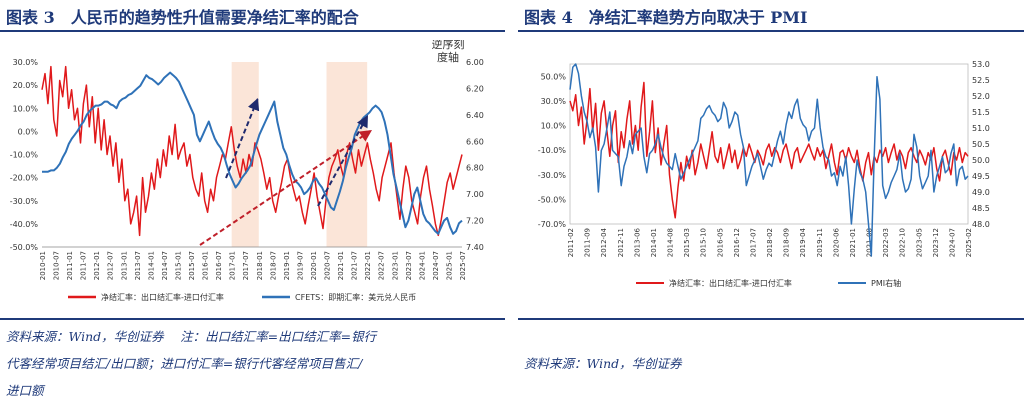  I want to click on series-line, so click(769, 150).